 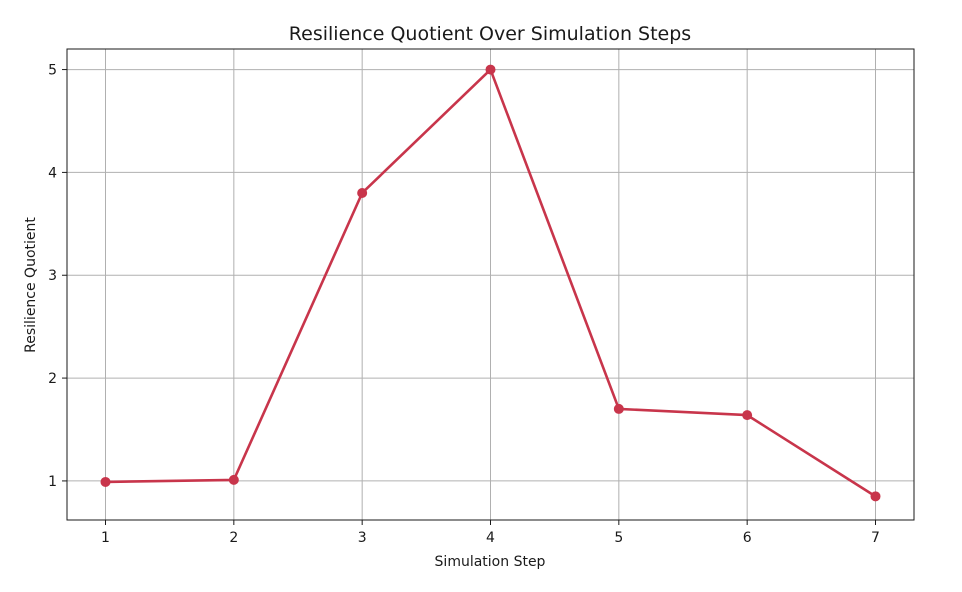 What do you see at coordinates (490, 562) in the screenshot?
I see `x-axis-label: Simulation Step` at bounding box center [490, 562].